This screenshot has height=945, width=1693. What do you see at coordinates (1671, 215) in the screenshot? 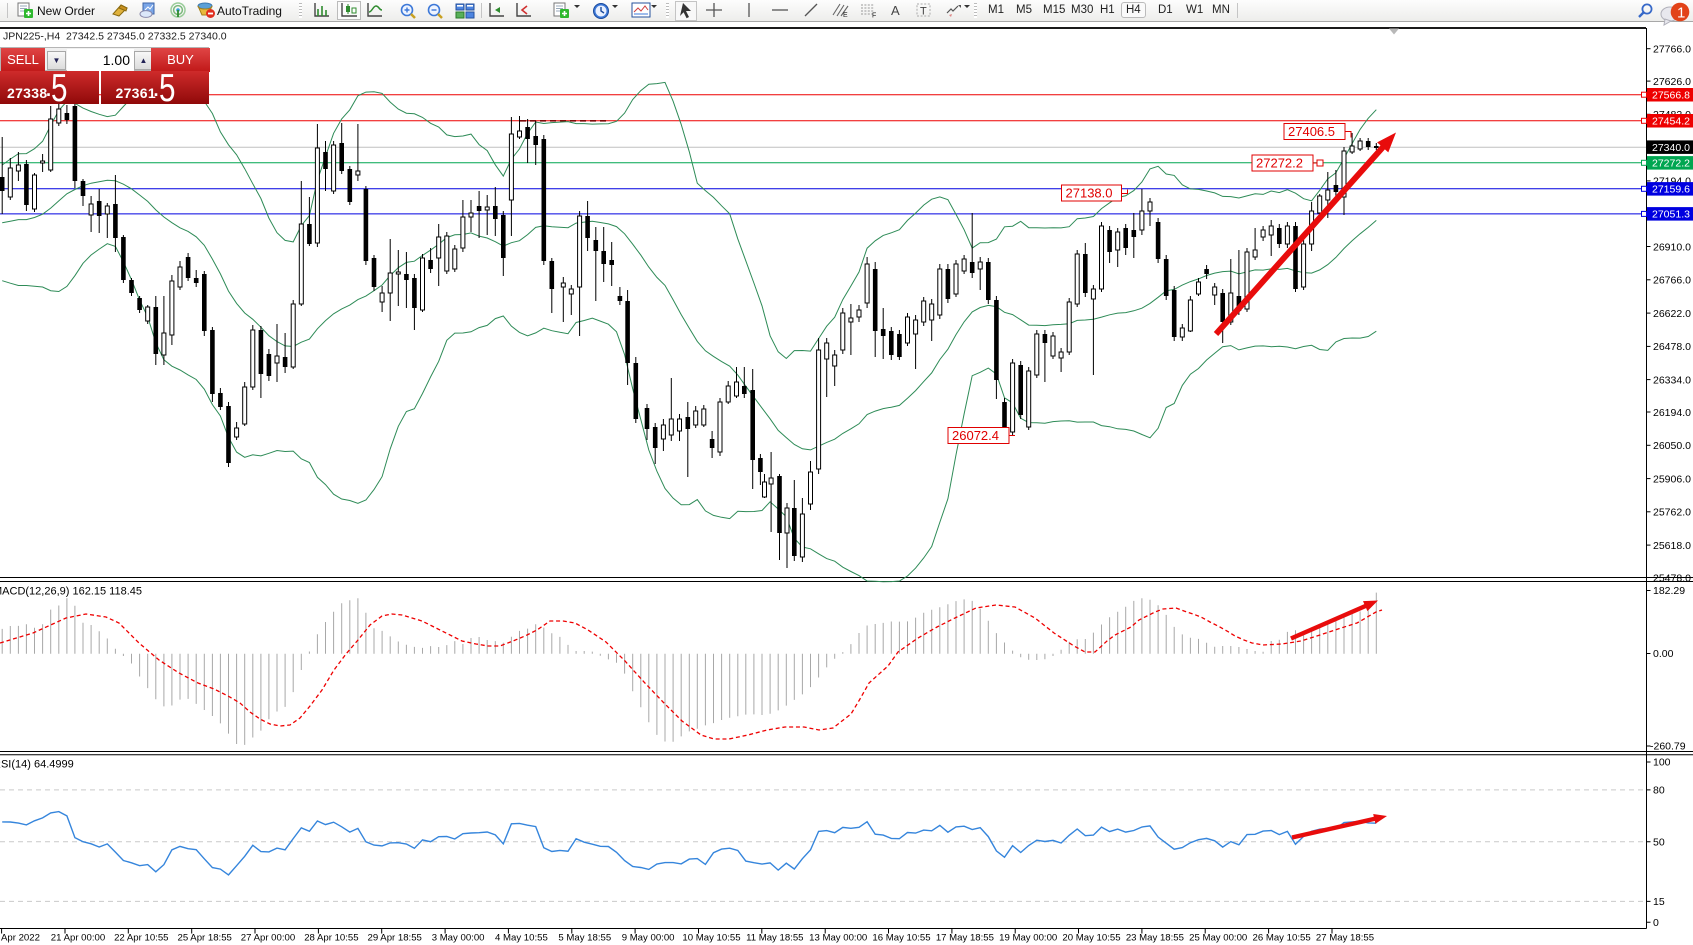
I see `svg-text: 27051.3` at bounding box center [1671, 215].